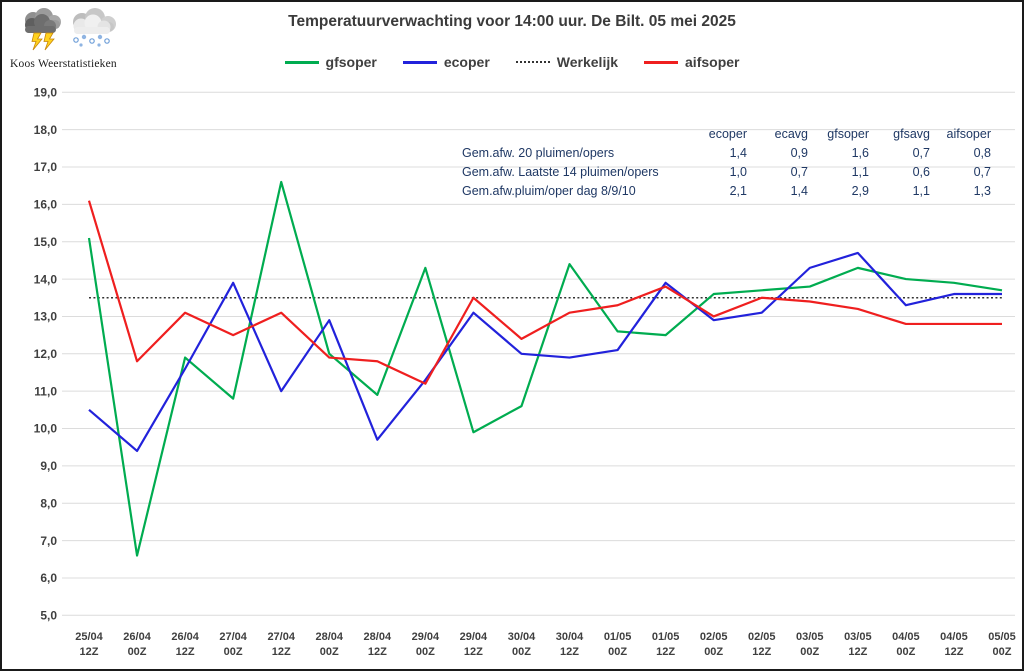 Image resolution: width=1024 pixels, height=671 pixels. I want to click on snow-cloud-icon, so click(94, 27).